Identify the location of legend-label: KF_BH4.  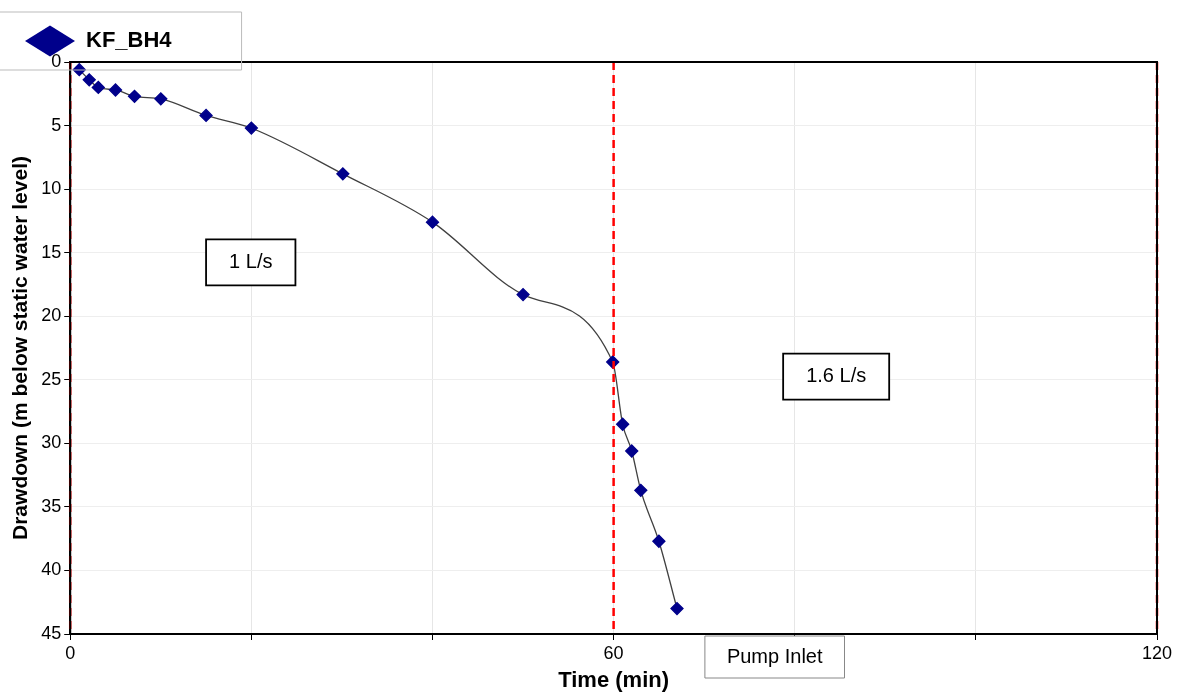
(129, 40).